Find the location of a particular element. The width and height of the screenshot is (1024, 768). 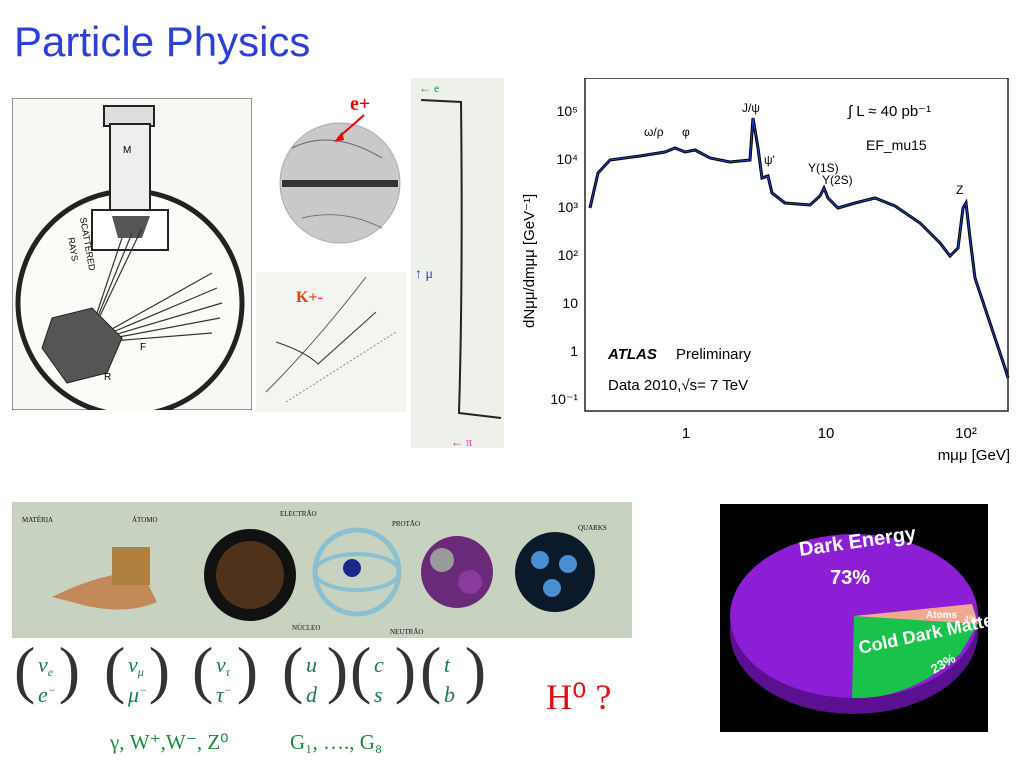

positron-photo: e+ is located at coordinates (340, 168).